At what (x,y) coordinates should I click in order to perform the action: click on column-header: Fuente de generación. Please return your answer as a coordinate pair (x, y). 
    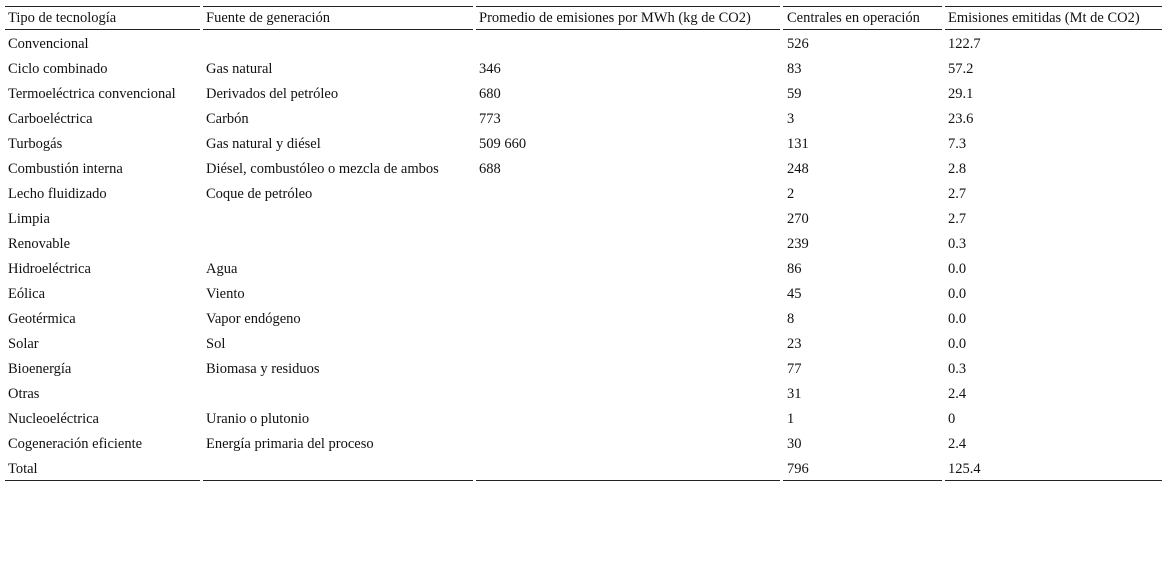
    Looking at the image, I should click on (268, 18).